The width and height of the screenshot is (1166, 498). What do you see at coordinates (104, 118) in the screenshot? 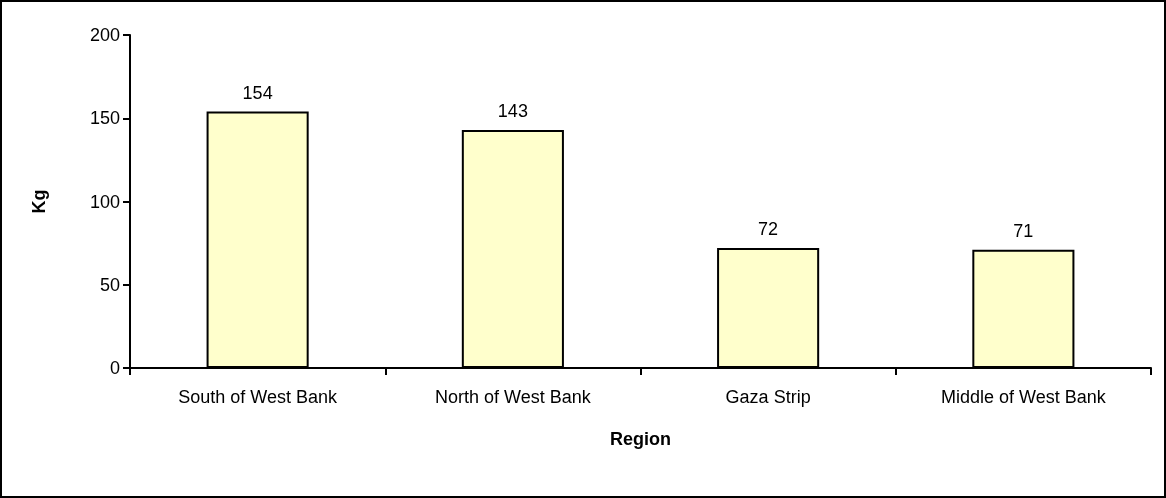
I see `y-tick-label: 150` at bounding box center [104, 118].